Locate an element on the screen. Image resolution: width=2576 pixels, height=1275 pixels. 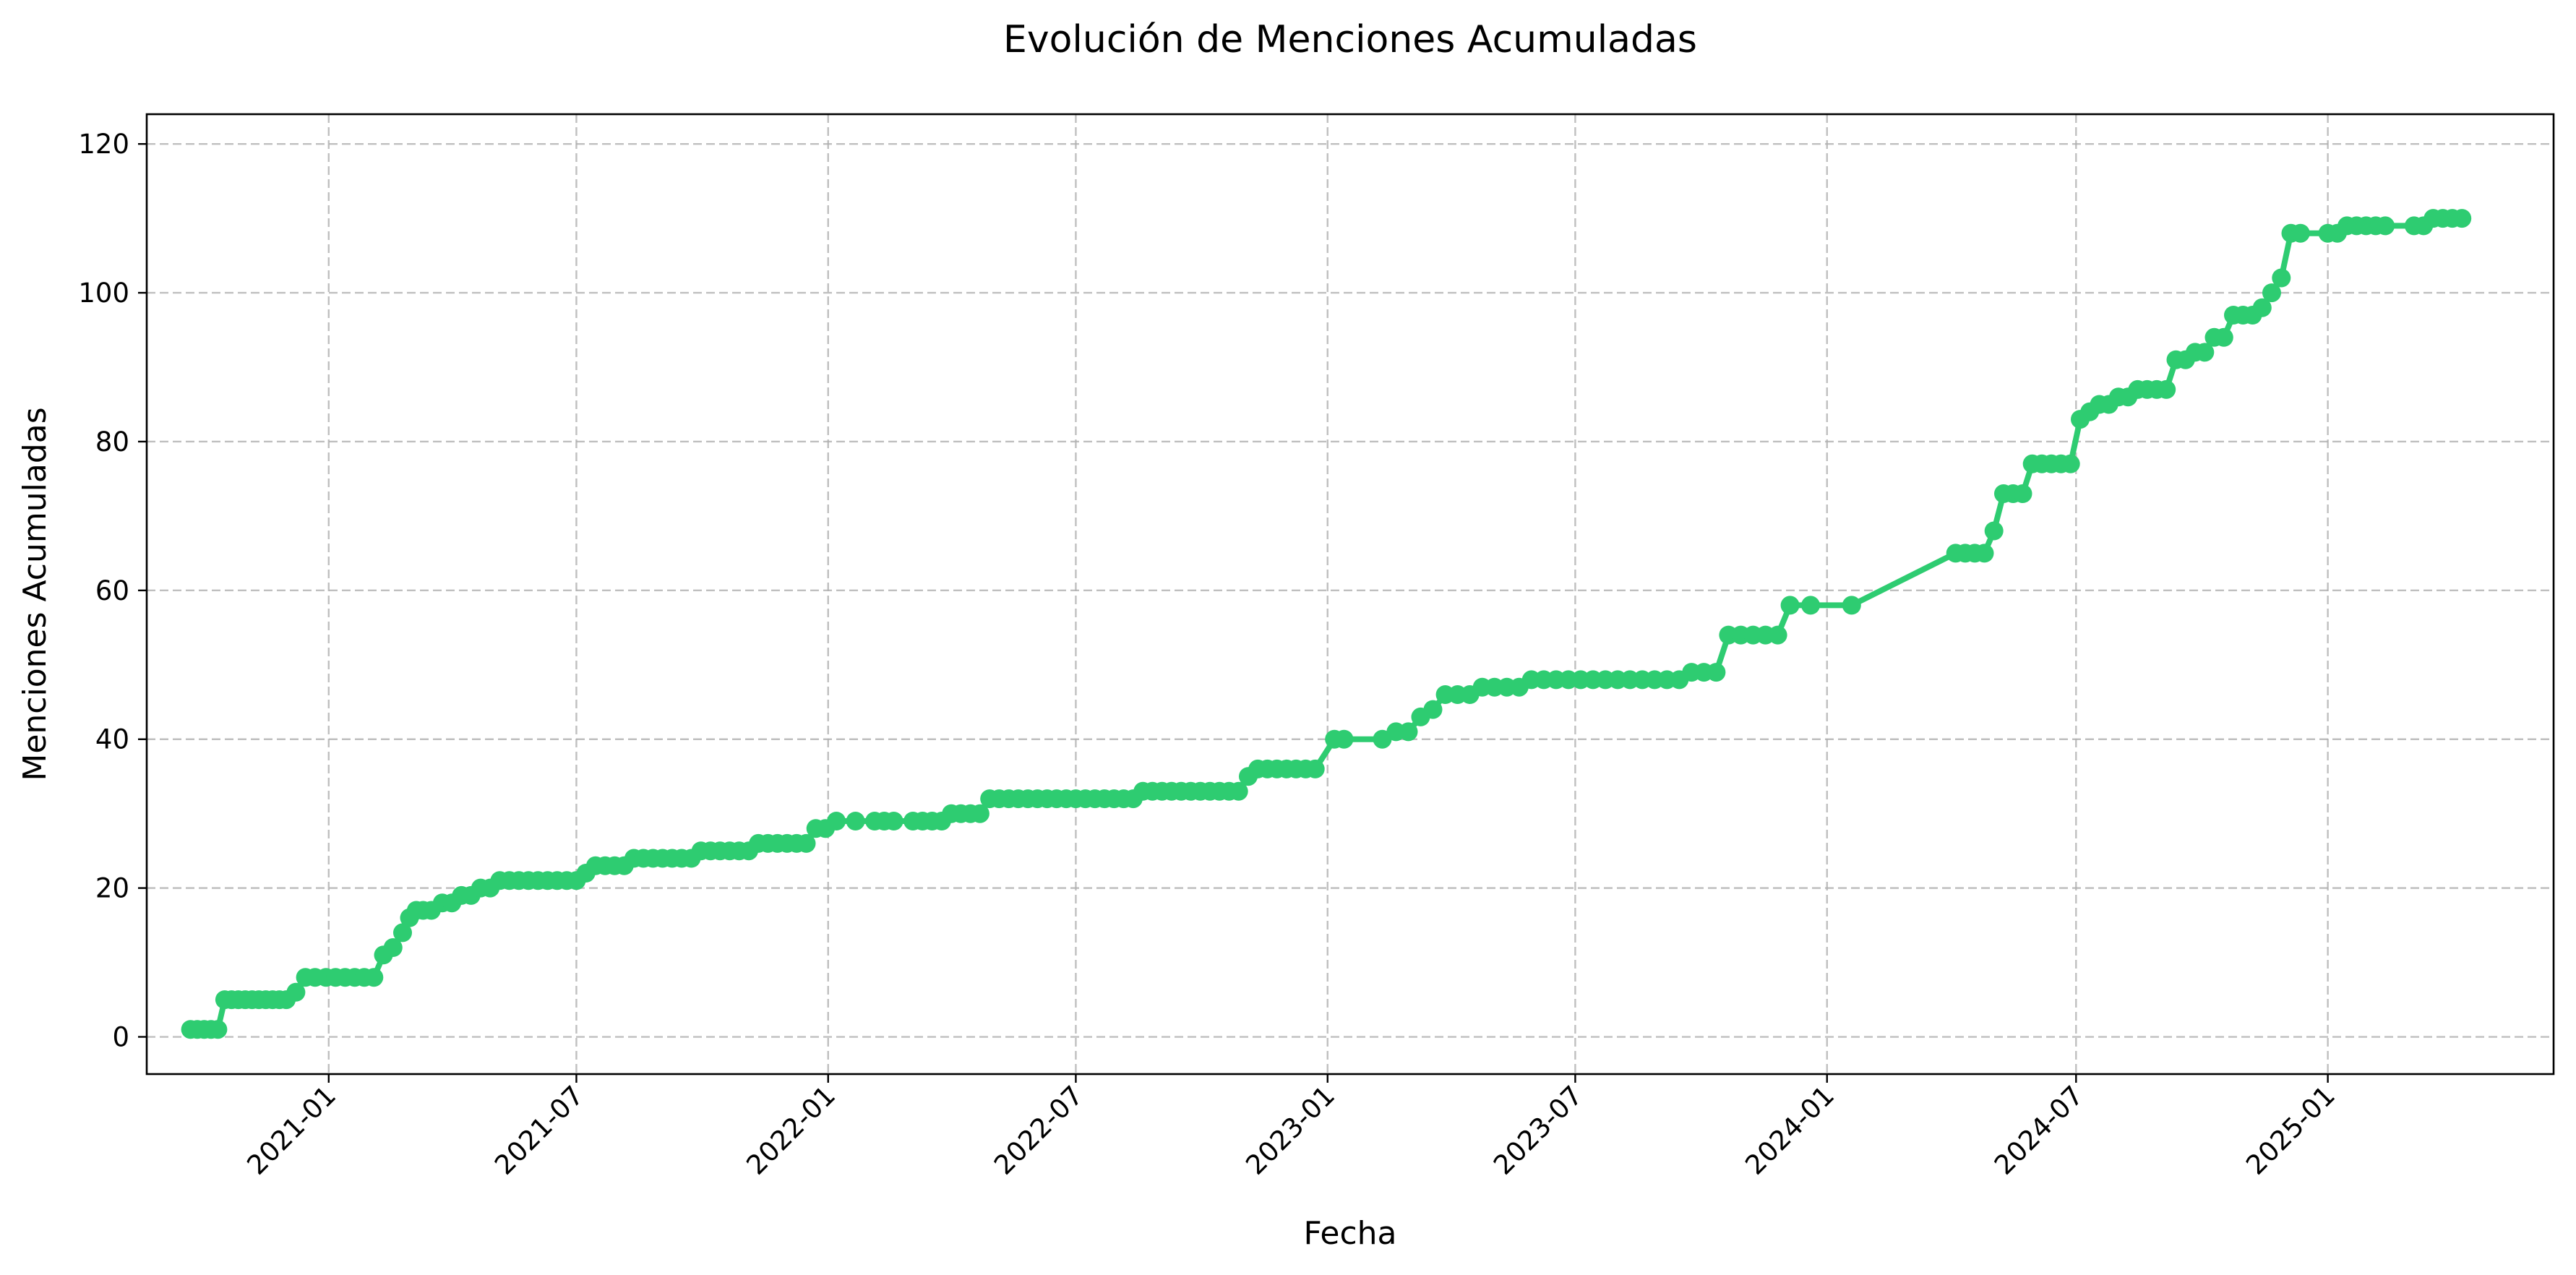
x-tick-label: 2024-07 is located at coordinates (2039, 1130).